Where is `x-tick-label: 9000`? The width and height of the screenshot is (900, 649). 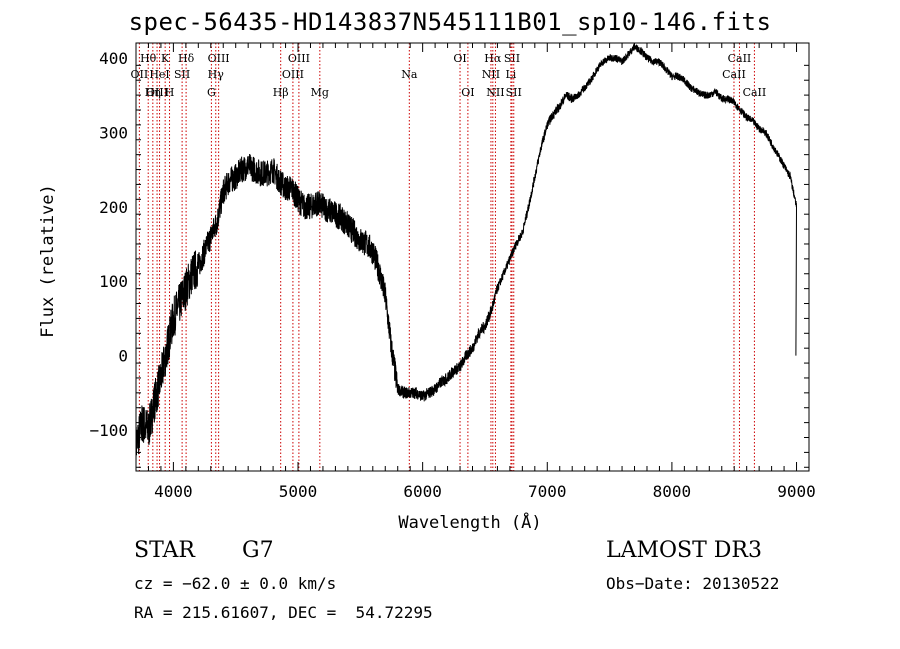 x-tick-label: 9000 is located at coordinates (796, 491).